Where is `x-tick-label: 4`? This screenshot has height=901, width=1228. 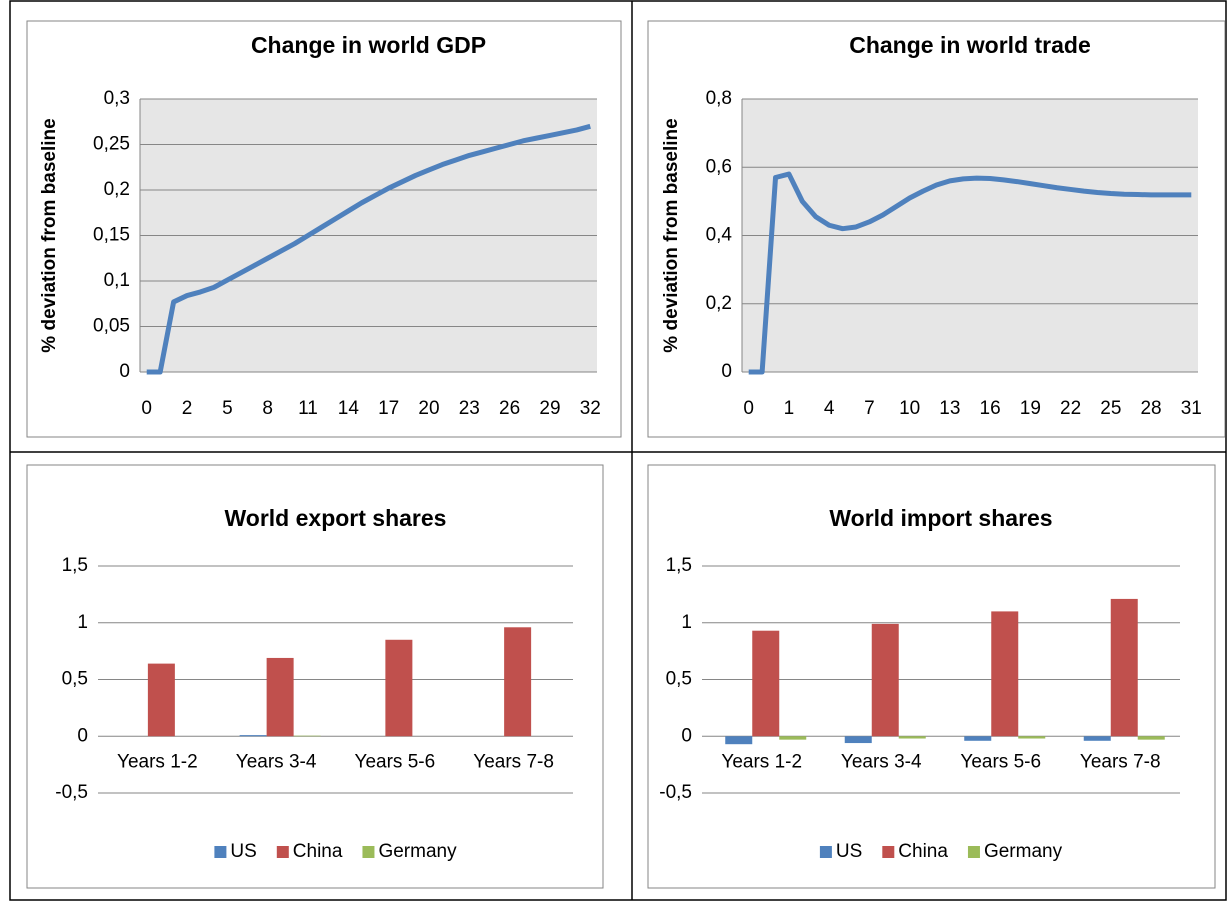 x-tick-label: 4 is located at coordinates (829, 408).